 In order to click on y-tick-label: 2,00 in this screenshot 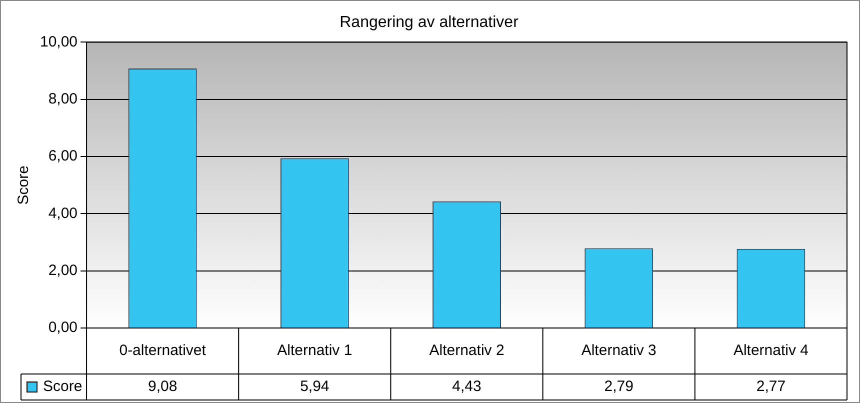, I will do `click(63, 270)`.